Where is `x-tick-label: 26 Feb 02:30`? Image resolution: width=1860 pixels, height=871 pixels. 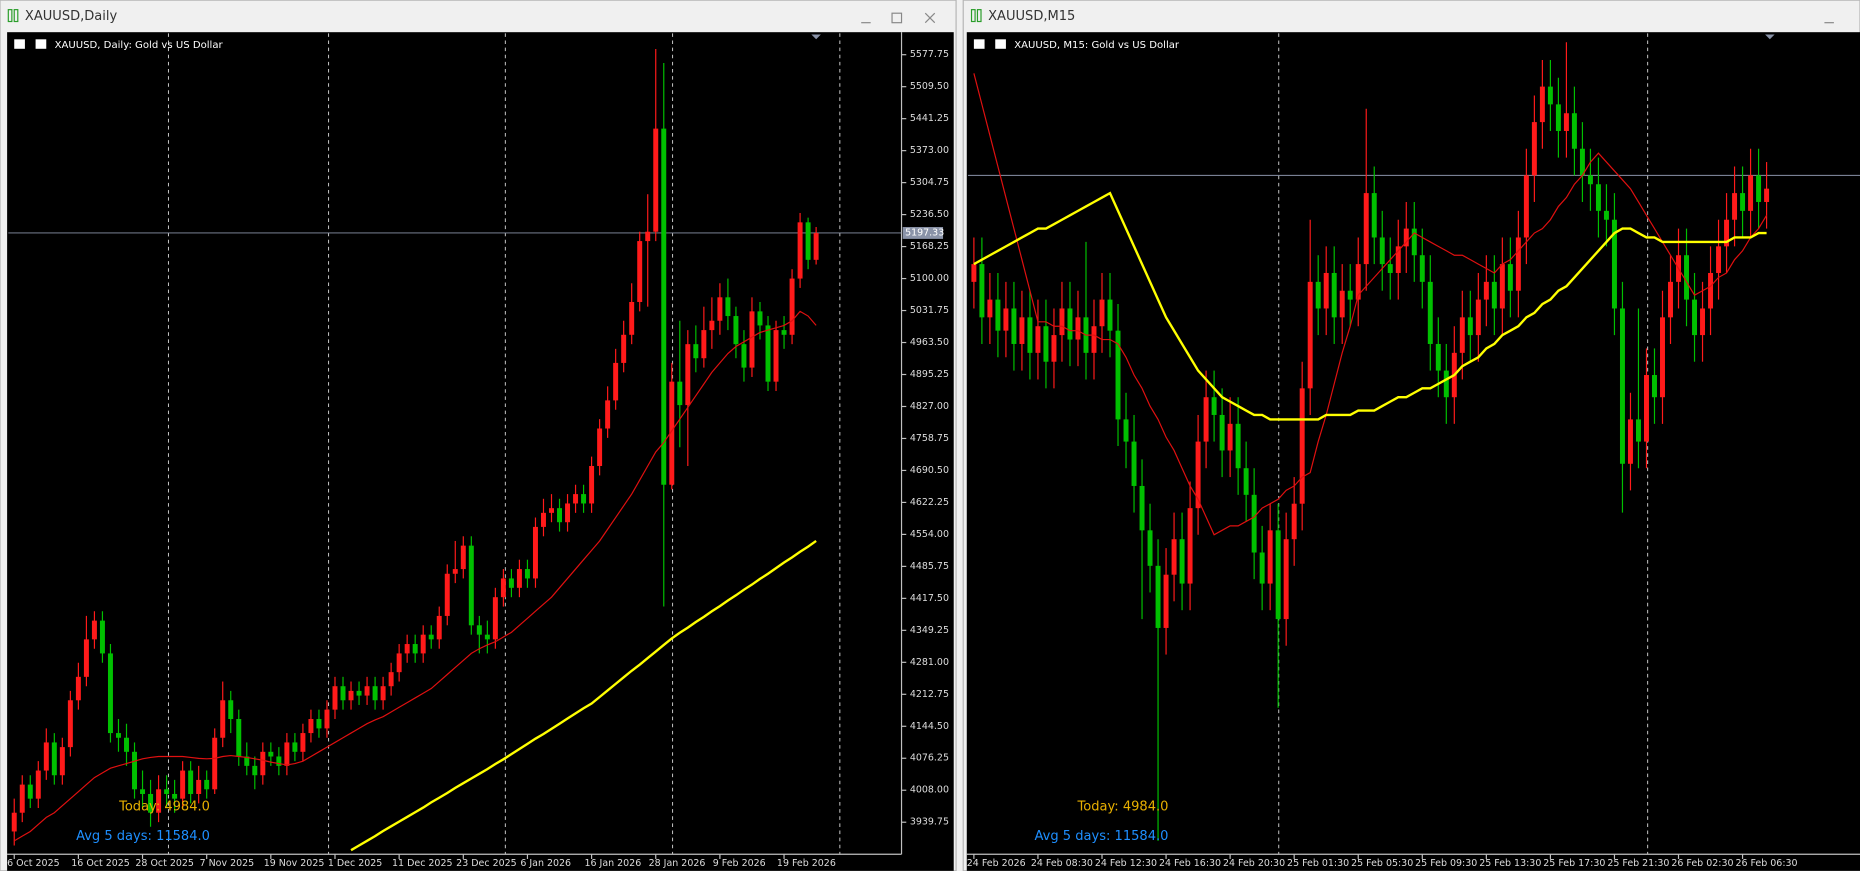
x-tick-label: 26 Feb 02:30 is located at coordinates (1702, 863).